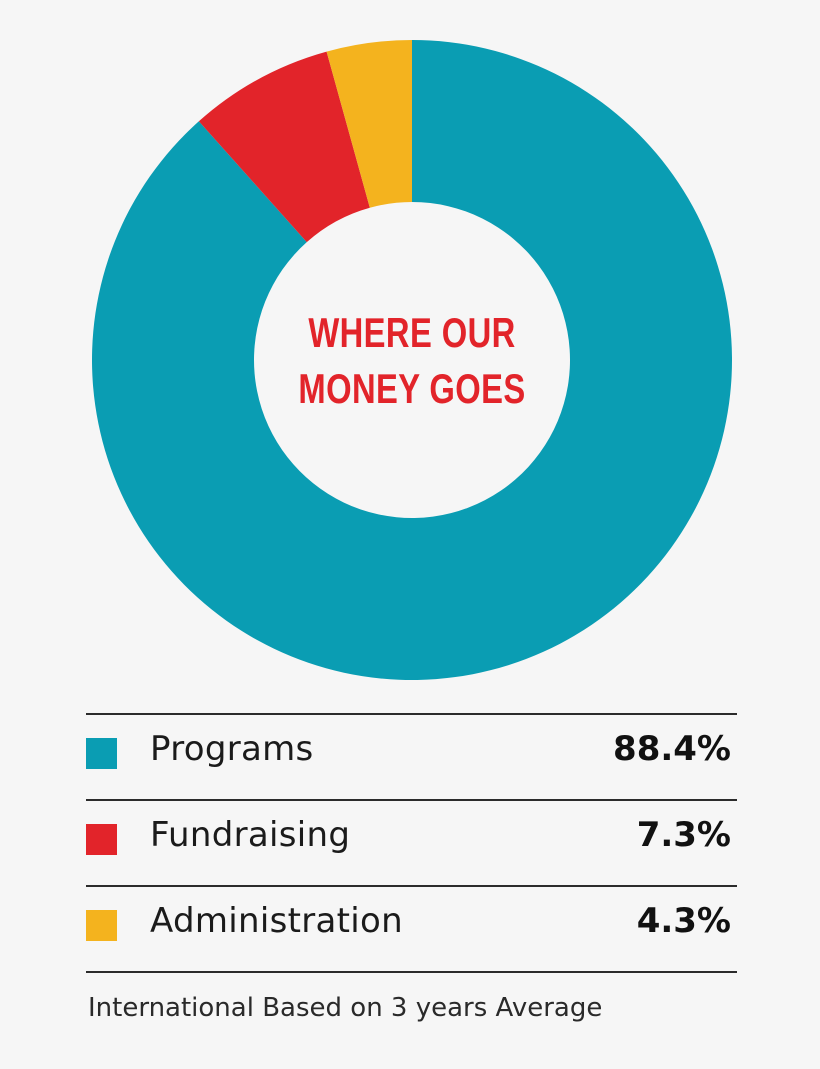 The width and height of the screenshot is (820, 1069). What do you see at coordinates (369, 124) in the screenshot?
I see `donut-slice-administration` at bounding box center [369, 124].